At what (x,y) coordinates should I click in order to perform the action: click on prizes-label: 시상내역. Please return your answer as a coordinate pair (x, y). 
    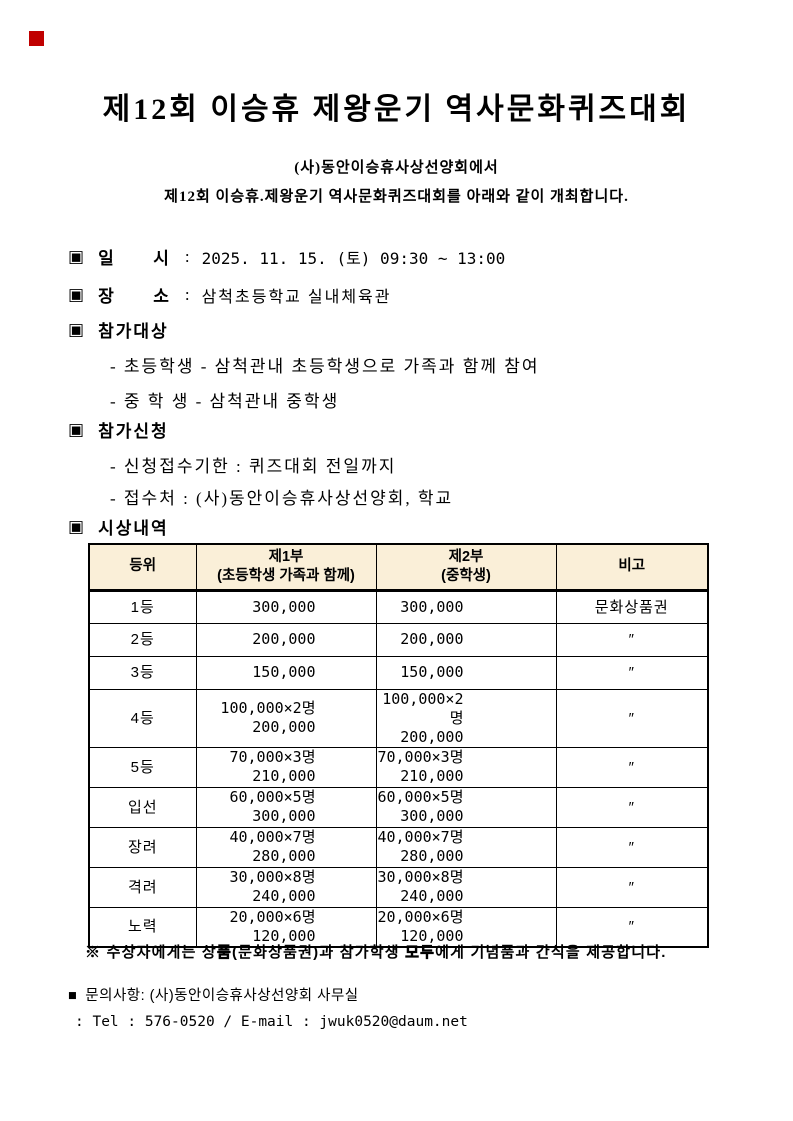
    Looking at the image, I should click on (133, 528).